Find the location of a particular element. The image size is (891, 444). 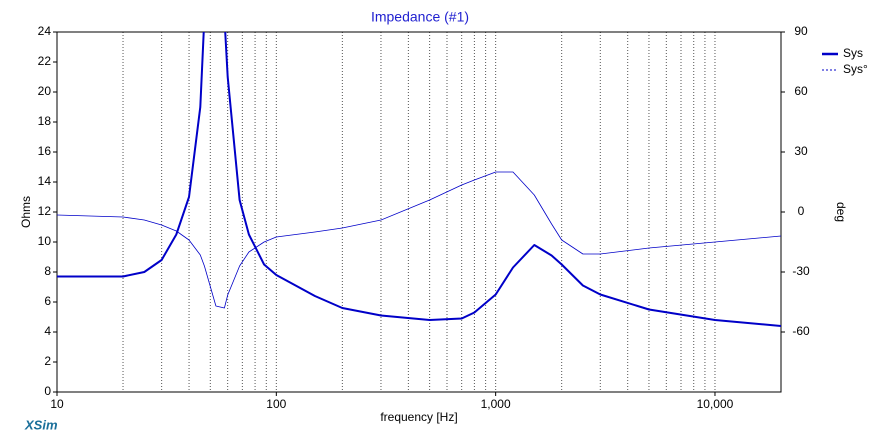

x-tick-label: 100 is located at coordinates (276, 404).